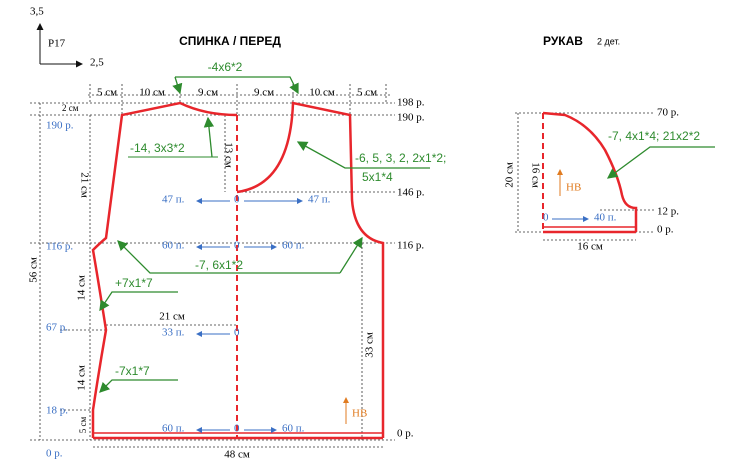 The width and height of the screenshot is (755, 468). What do you see at coordinates (510, 175) in the screenshot?
I see `length-label: 20 см` at bounding box center [510, 175].